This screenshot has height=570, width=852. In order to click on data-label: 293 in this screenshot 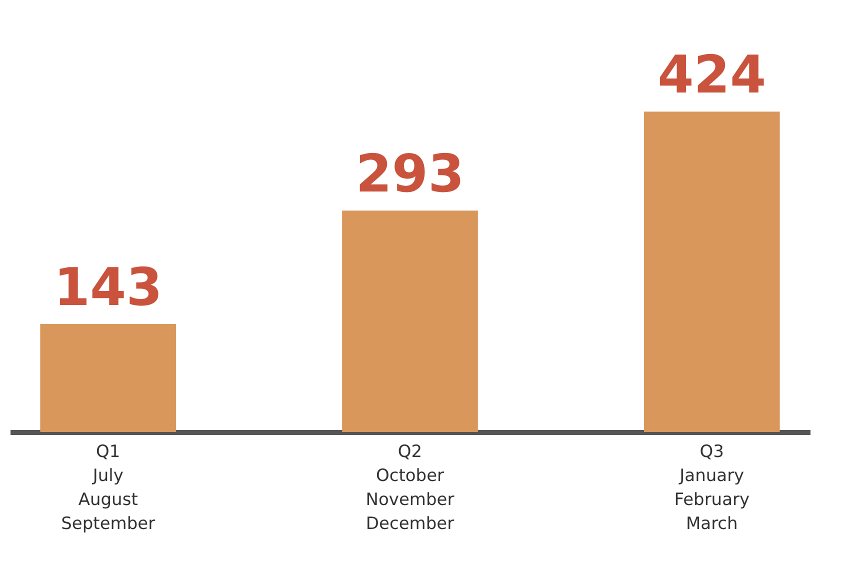, I will do `click(410, 174)`.